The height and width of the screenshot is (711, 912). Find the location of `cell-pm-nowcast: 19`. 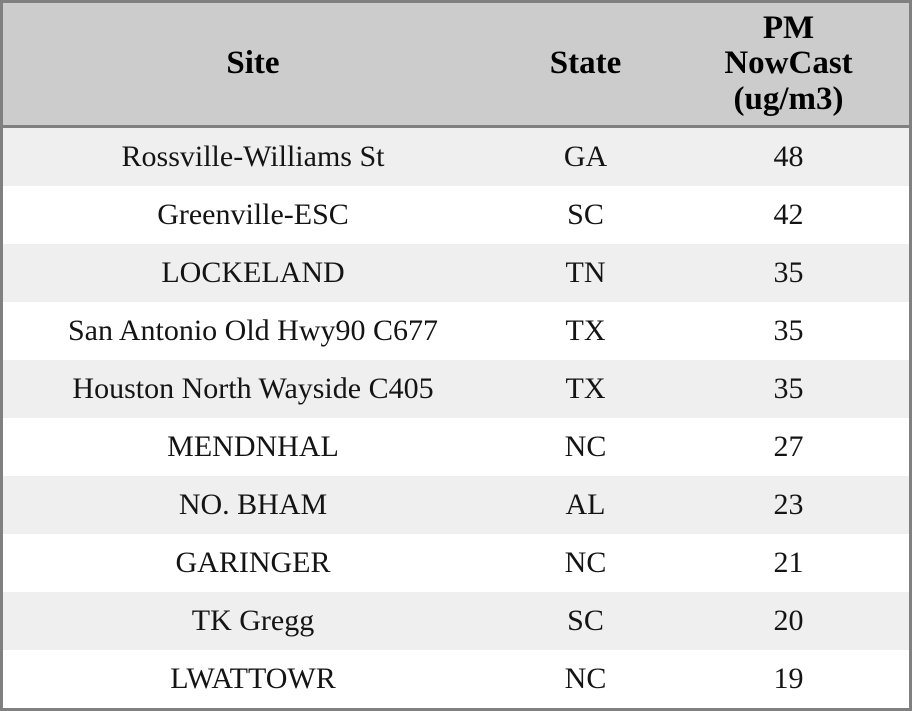

cell-pm-nowcast: 19 is located at coordinates (788, 678).